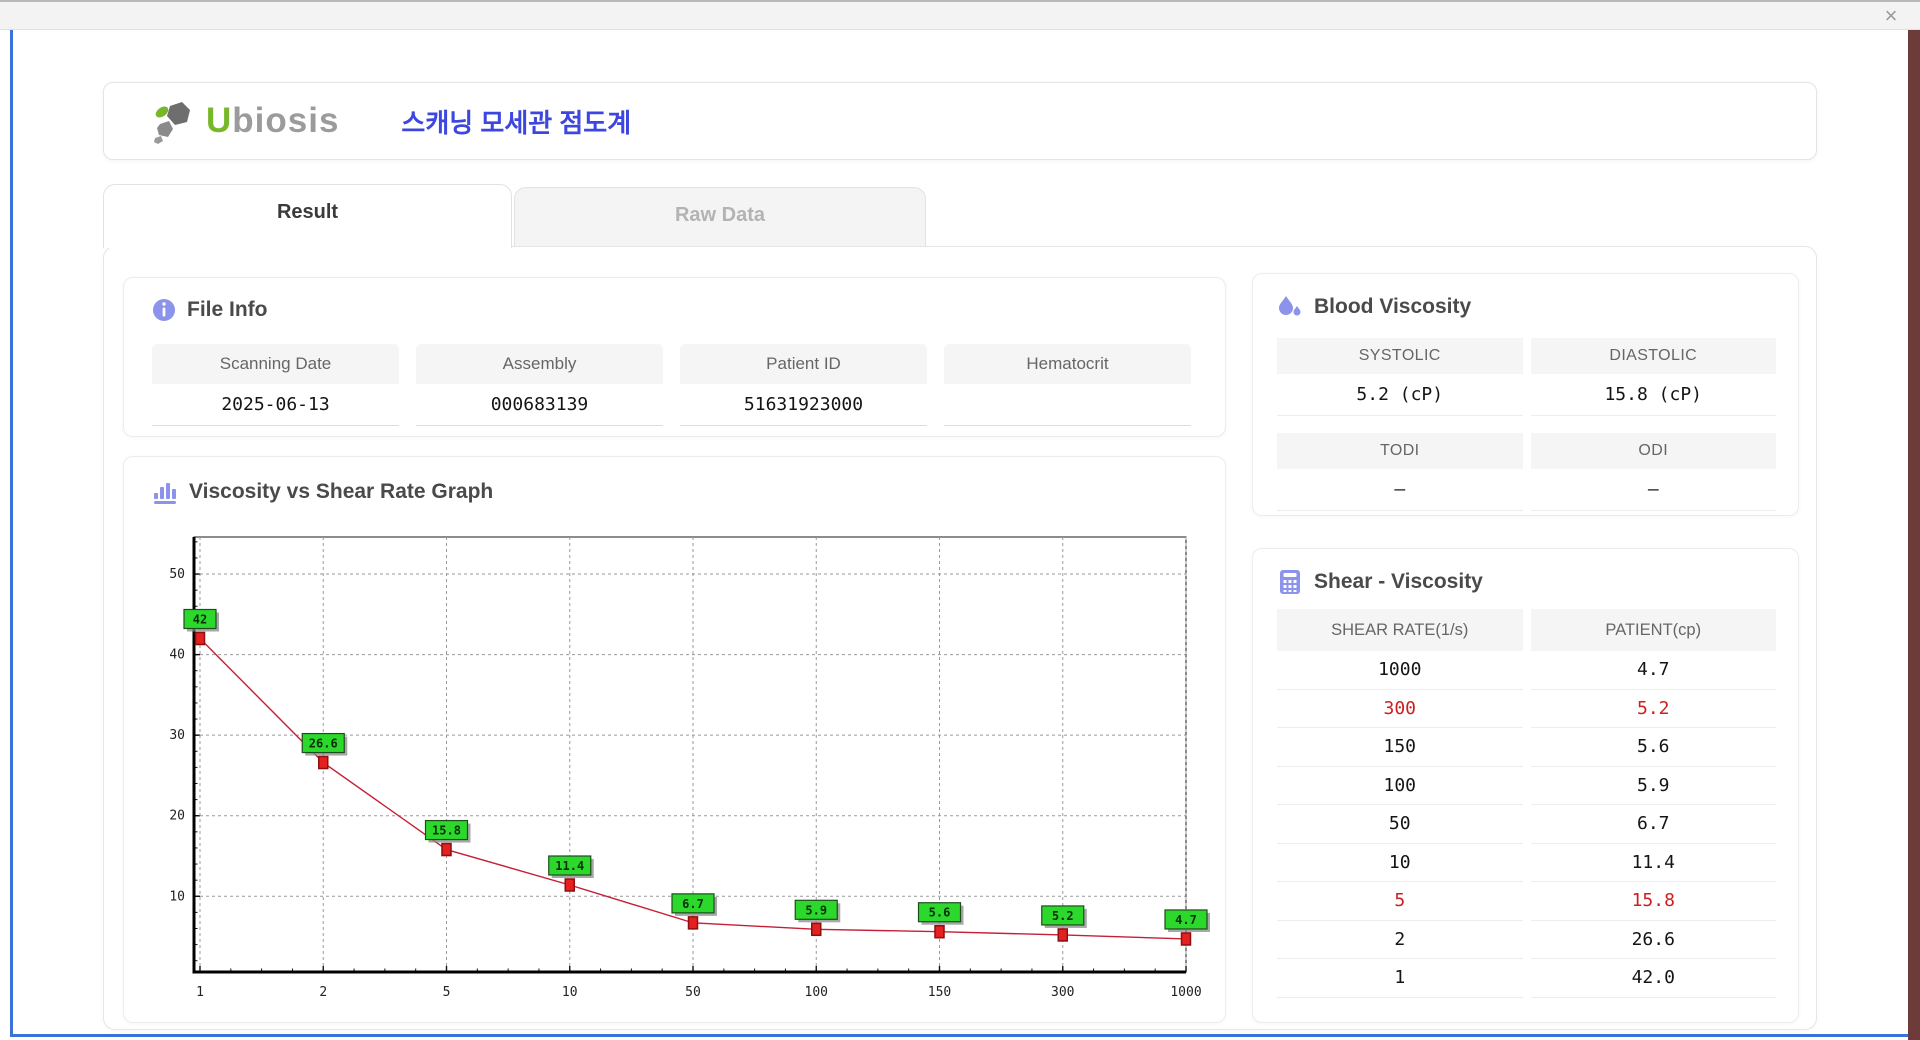 This screenshot has width=1920, height=1040. What do you see at coordinates (1526, 901) in the screenshot?
I see `shear-table-row: 5 15.8` at bounding box center [1526, 901].